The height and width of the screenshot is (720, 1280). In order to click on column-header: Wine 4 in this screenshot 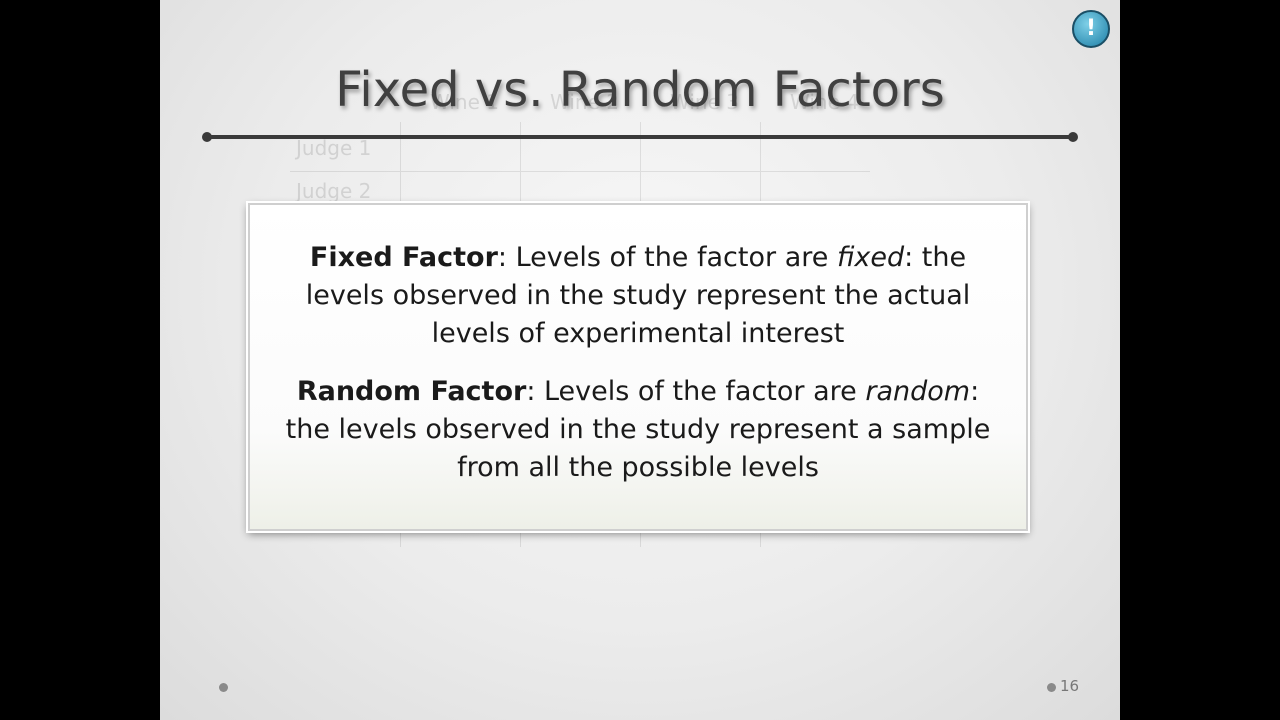, I will do `click(824, 102)`.